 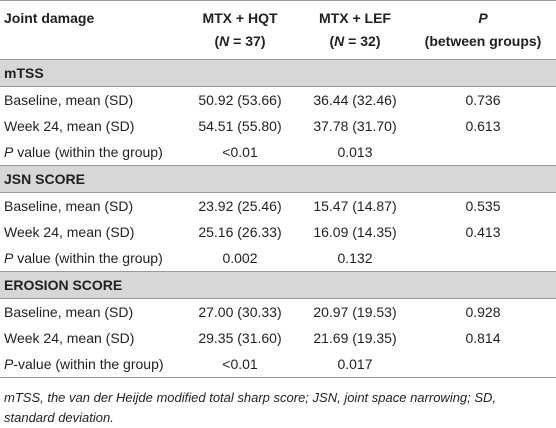 What do you see at coordinates (483, 30) in the screenshot?
I see `column-header: P (between groups)` at bounding box center [483, 30].